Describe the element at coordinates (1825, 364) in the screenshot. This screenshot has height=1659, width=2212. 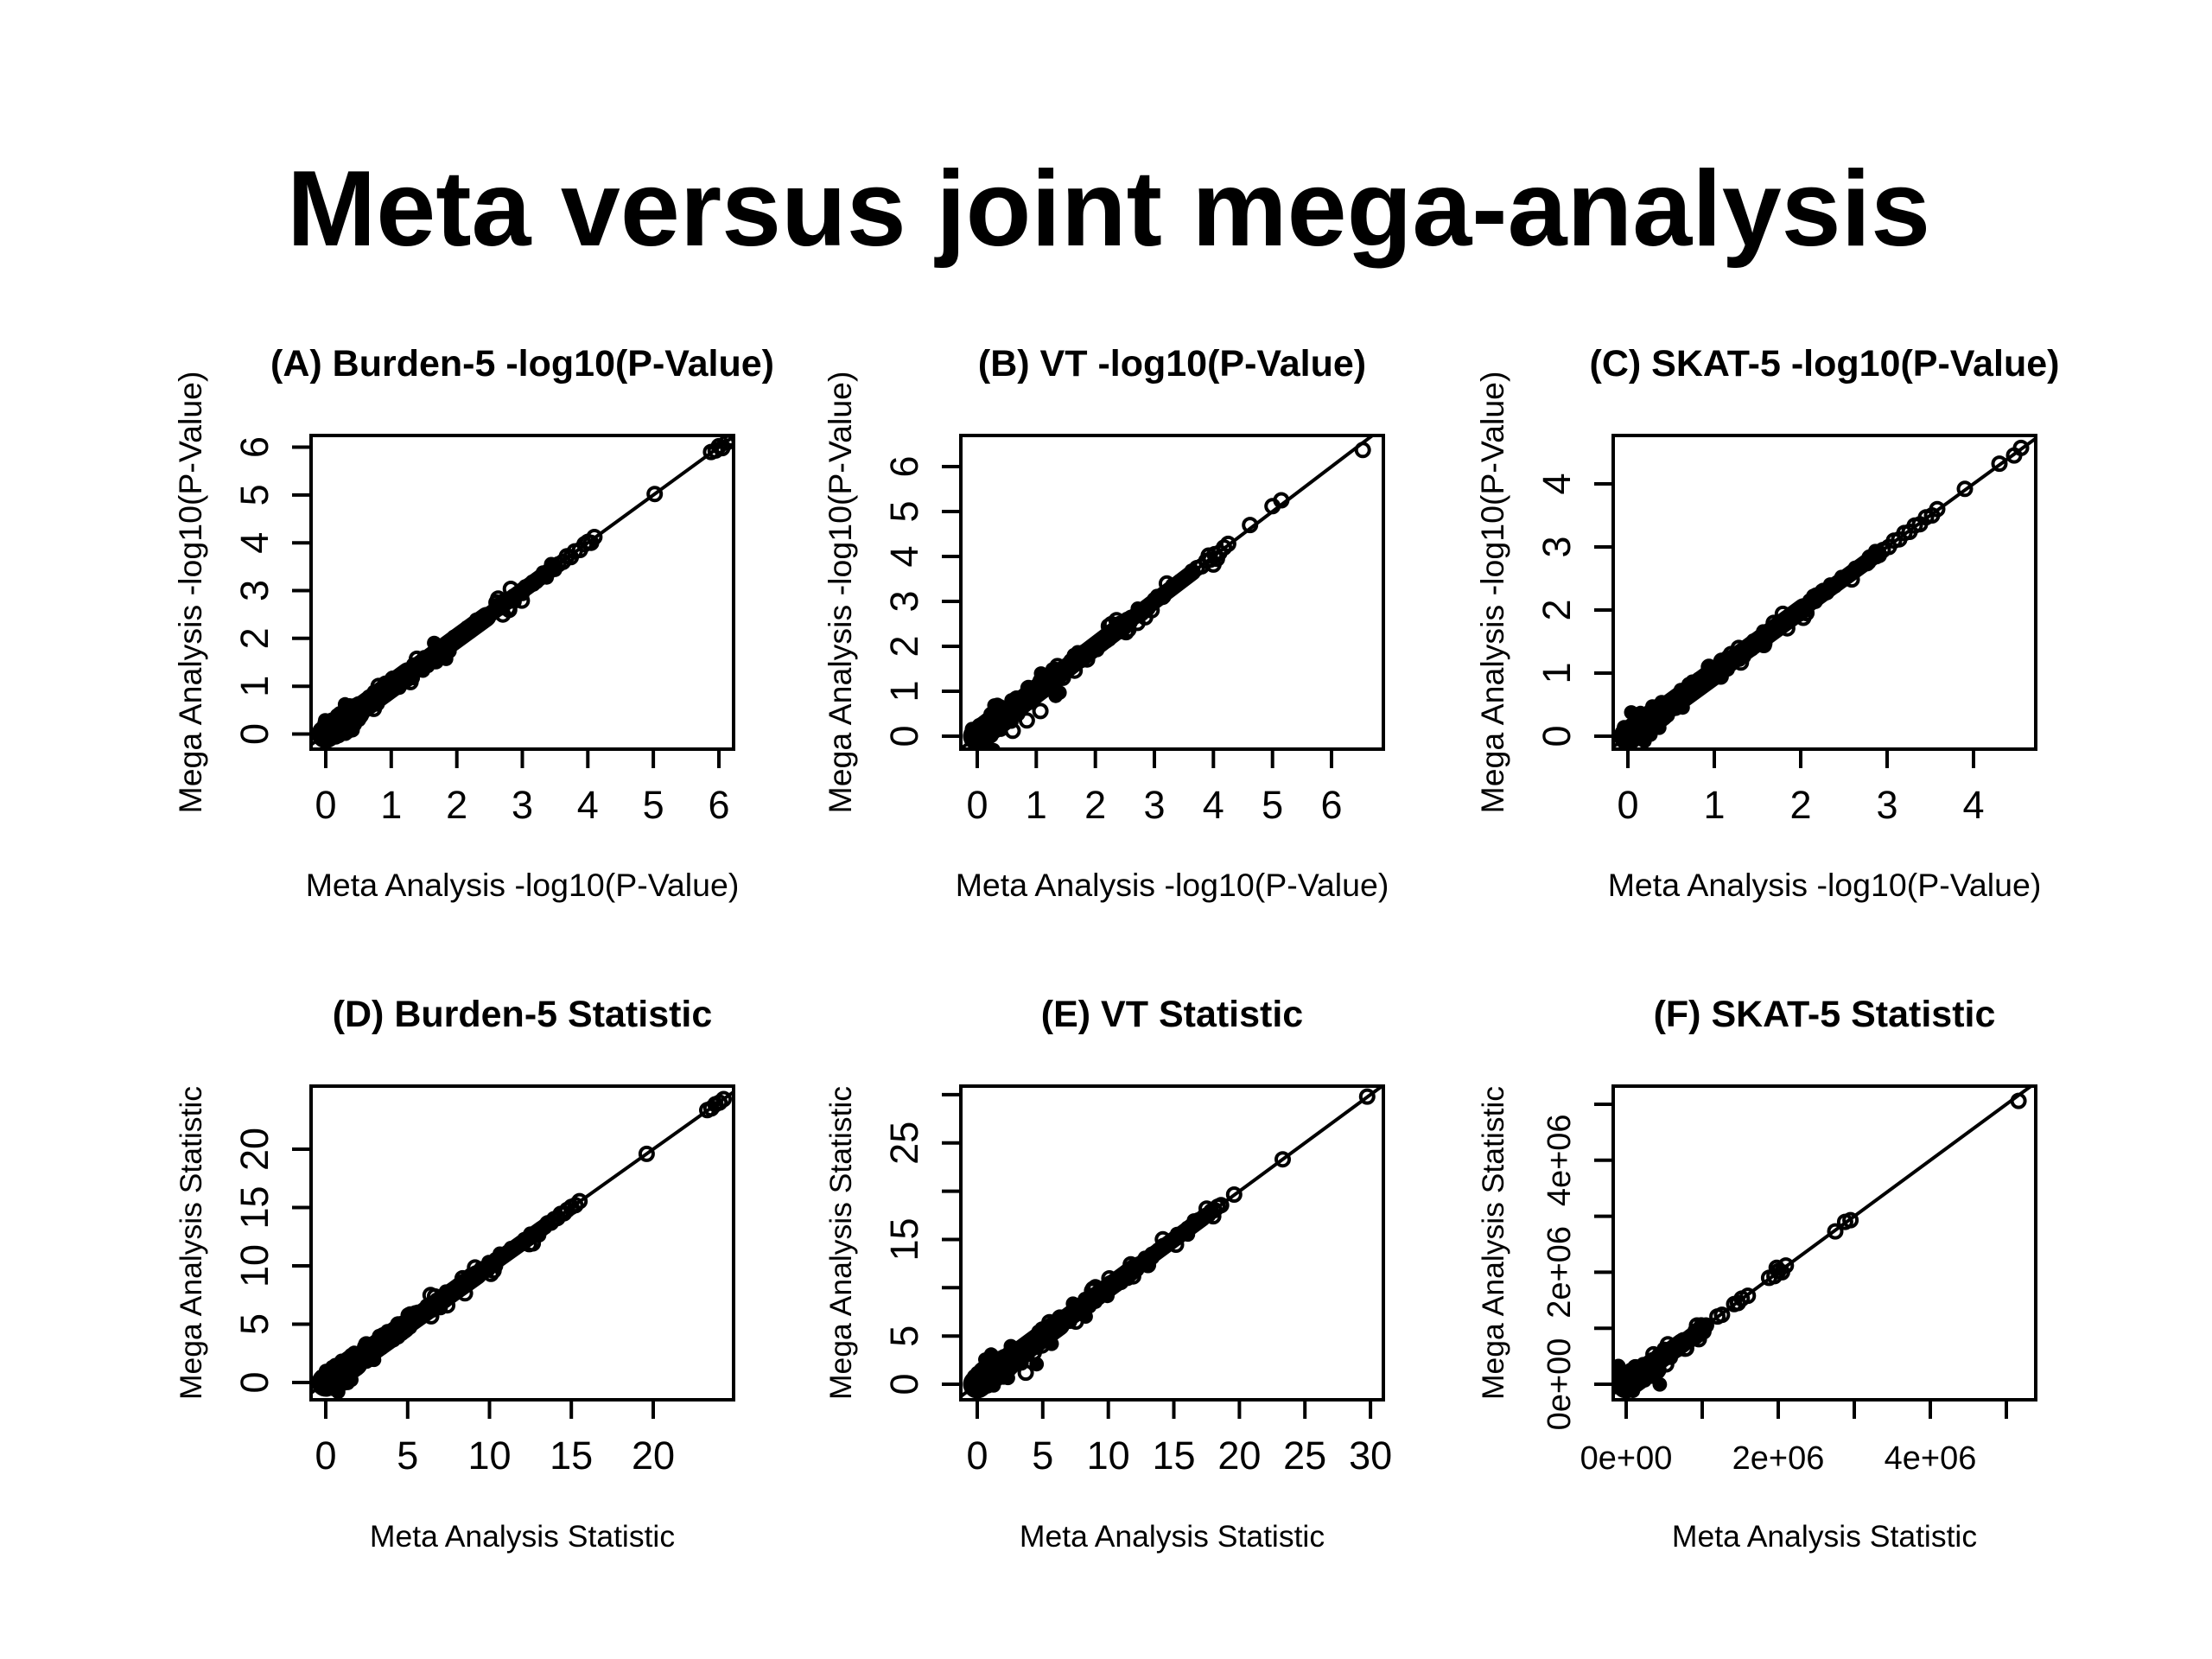
I see `svg-text: (C) SKAT-5 -log10(P-Value)` at that location.